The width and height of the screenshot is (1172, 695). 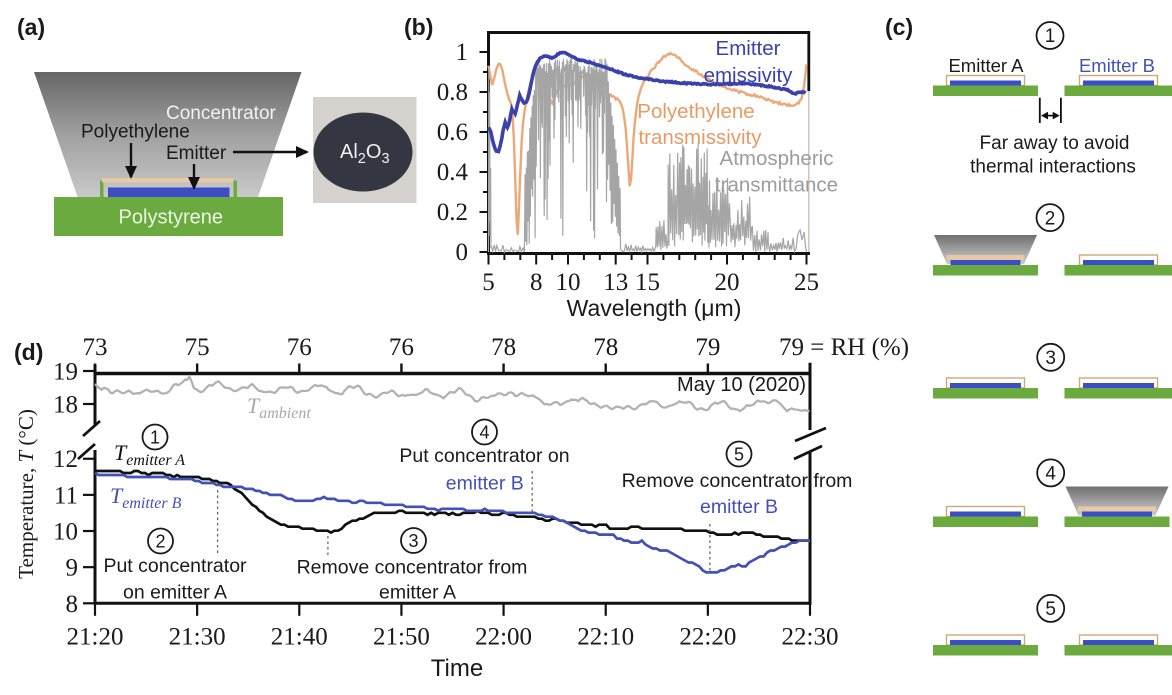 I want to click on svg-text: Wavelength (μm), so click(x=654, y=308).